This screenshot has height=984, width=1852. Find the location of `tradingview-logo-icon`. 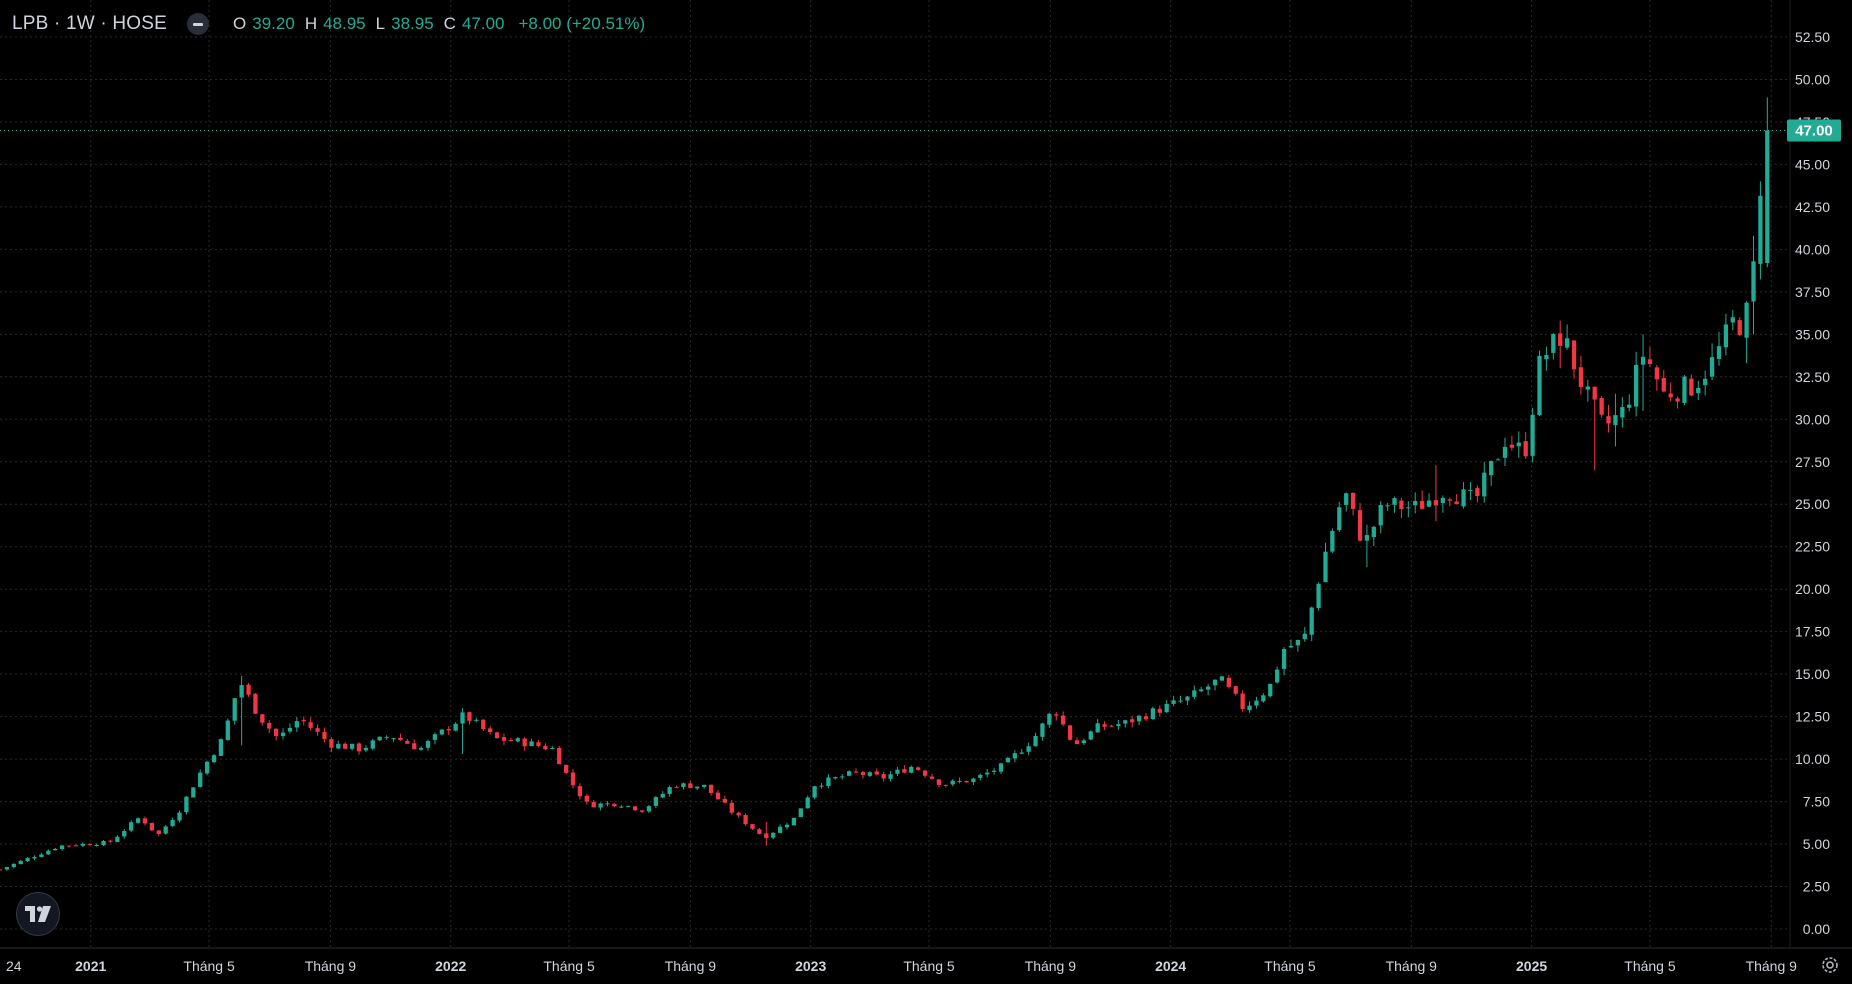

tradingview-logo-icon is located at coordinates (38, 914).